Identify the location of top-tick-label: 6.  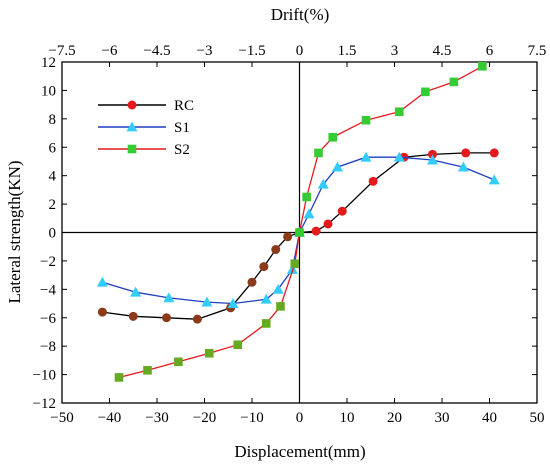
(490, 51).